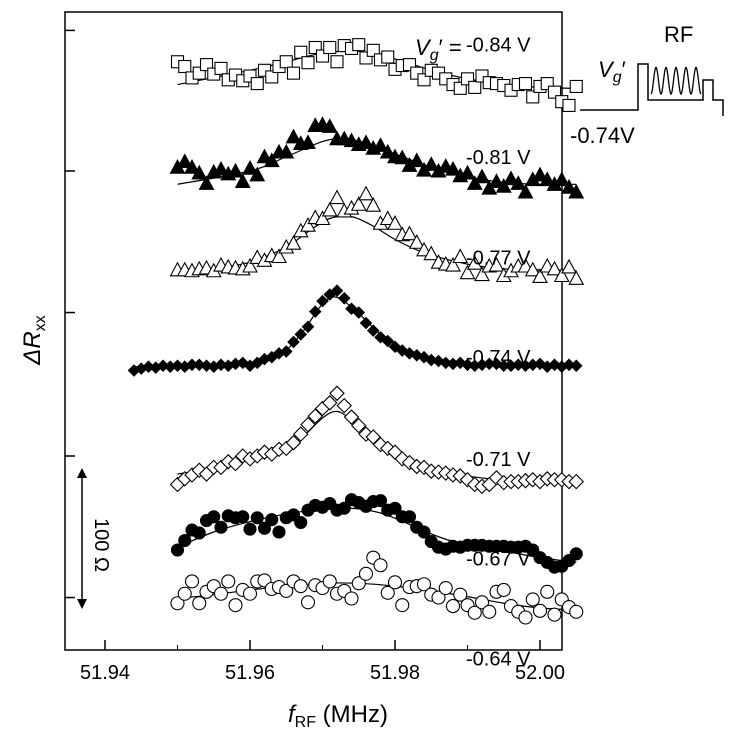 The width and height of the screenshot is (748, 740). Describe the element at coordinates (377, 587) in the screenshot. I see `series-7-markers` at that location.